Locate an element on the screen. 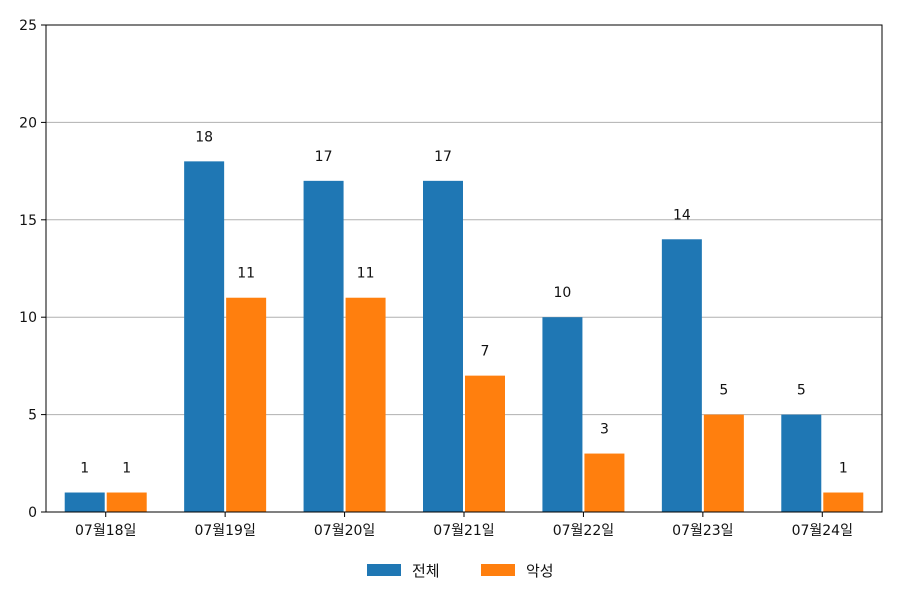  y-axis-ticks: 0 5 10 15 20 25 is located at coordinates (32, 269).